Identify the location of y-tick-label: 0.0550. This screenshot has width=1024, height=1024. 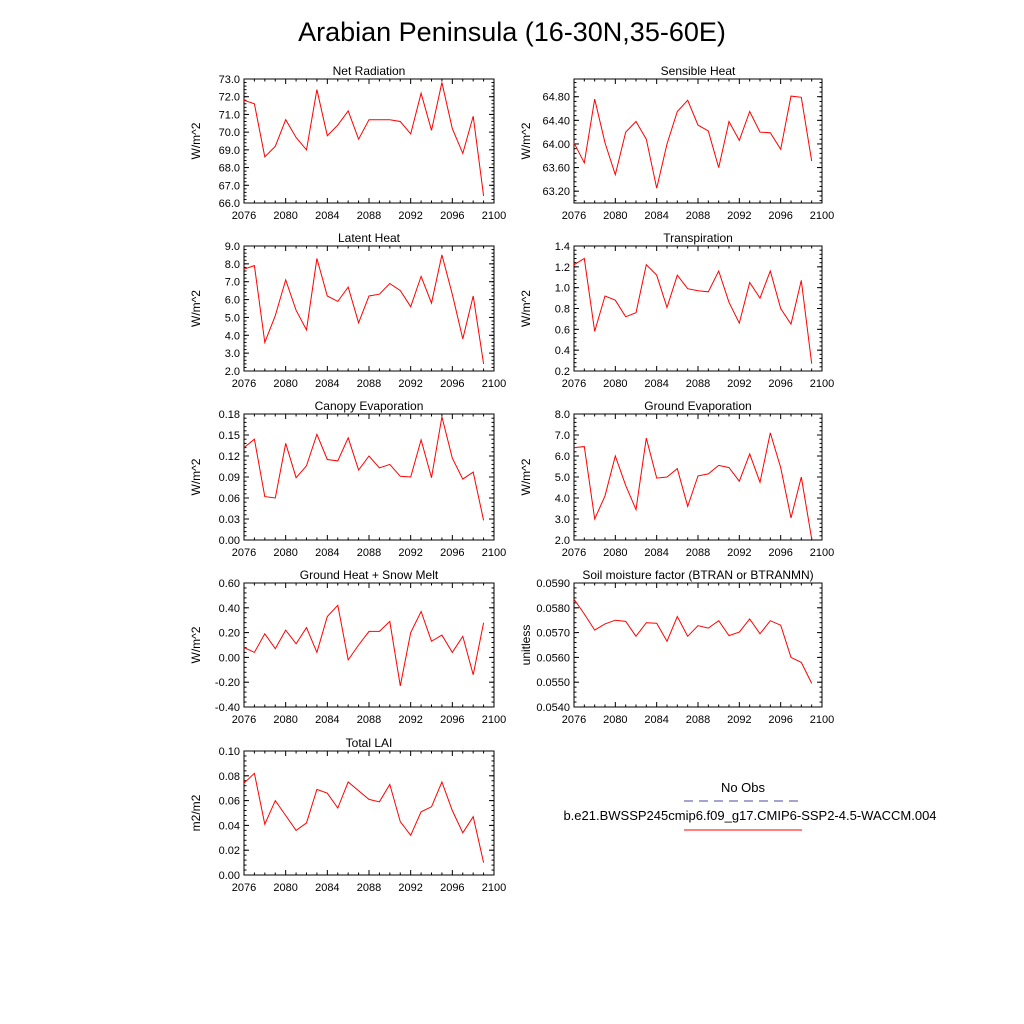
(553, 683).